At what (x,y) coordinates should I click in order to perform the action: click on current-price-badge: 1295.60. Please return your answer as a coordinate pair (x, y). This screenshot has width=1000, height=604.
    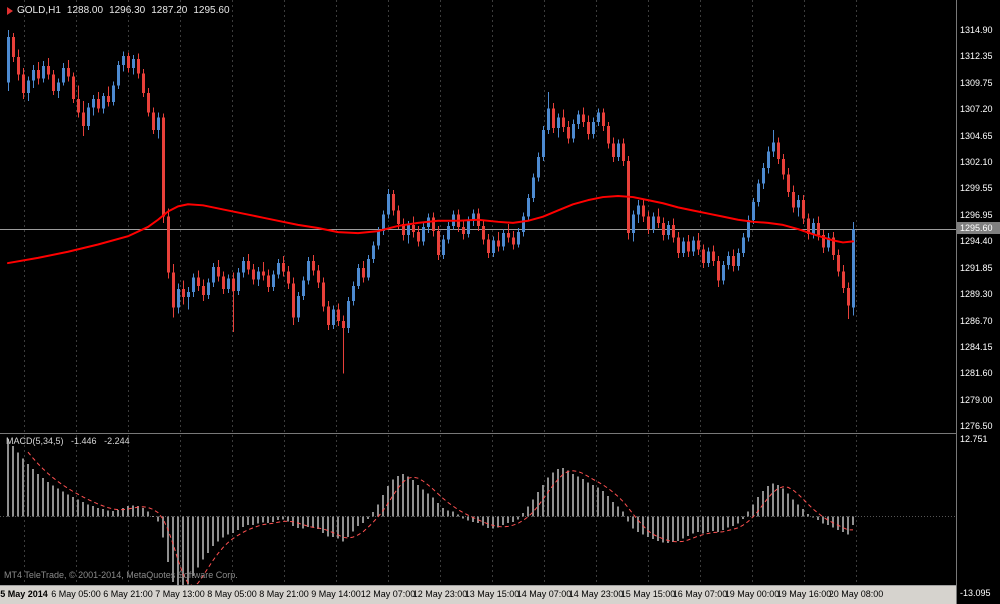
    Looking at the image, I should click on (978, 228).